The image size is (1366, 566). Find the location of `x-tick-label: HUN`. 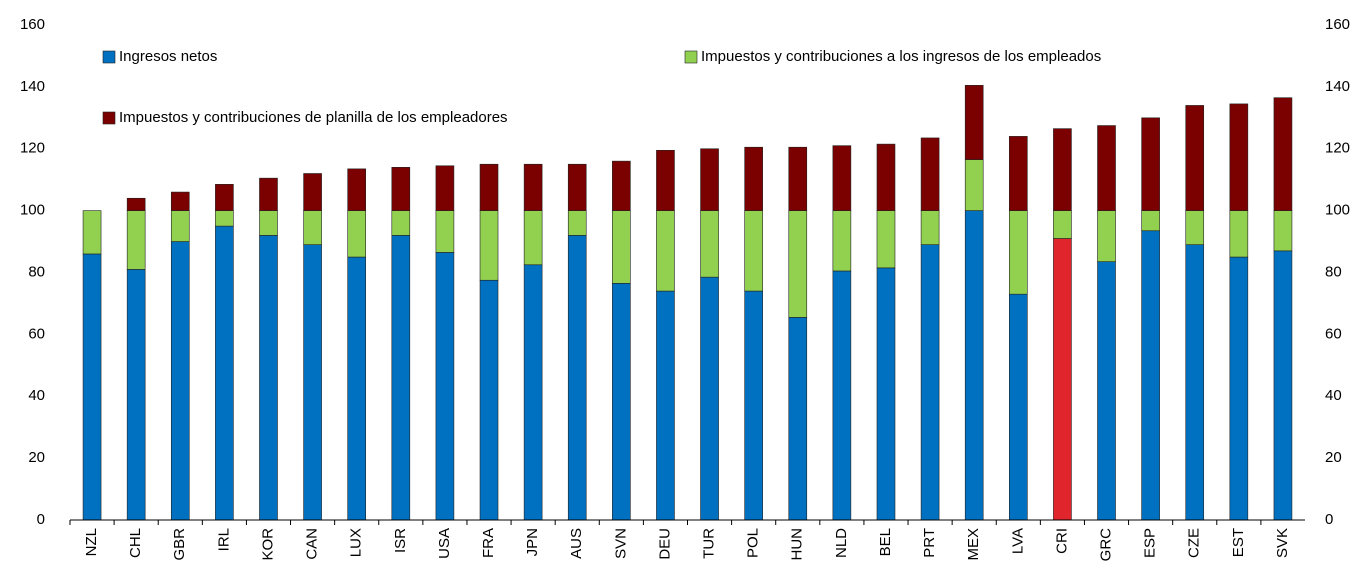

x-tick-label: HUN is located at coordinates (797, 544).